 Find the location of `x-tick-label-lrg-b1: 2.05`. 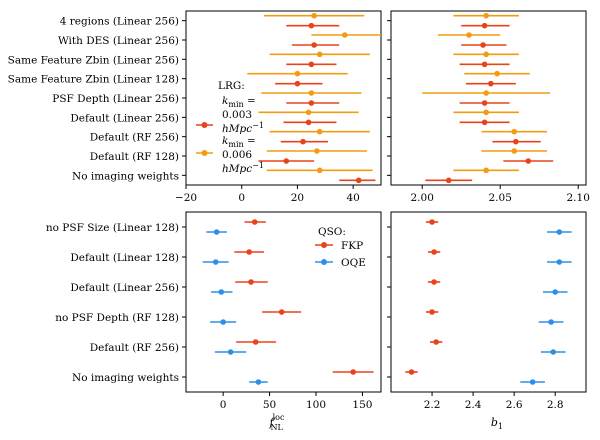

x-tick-label-lrg-b1: 2.05 is located at coordinates (500, 198).